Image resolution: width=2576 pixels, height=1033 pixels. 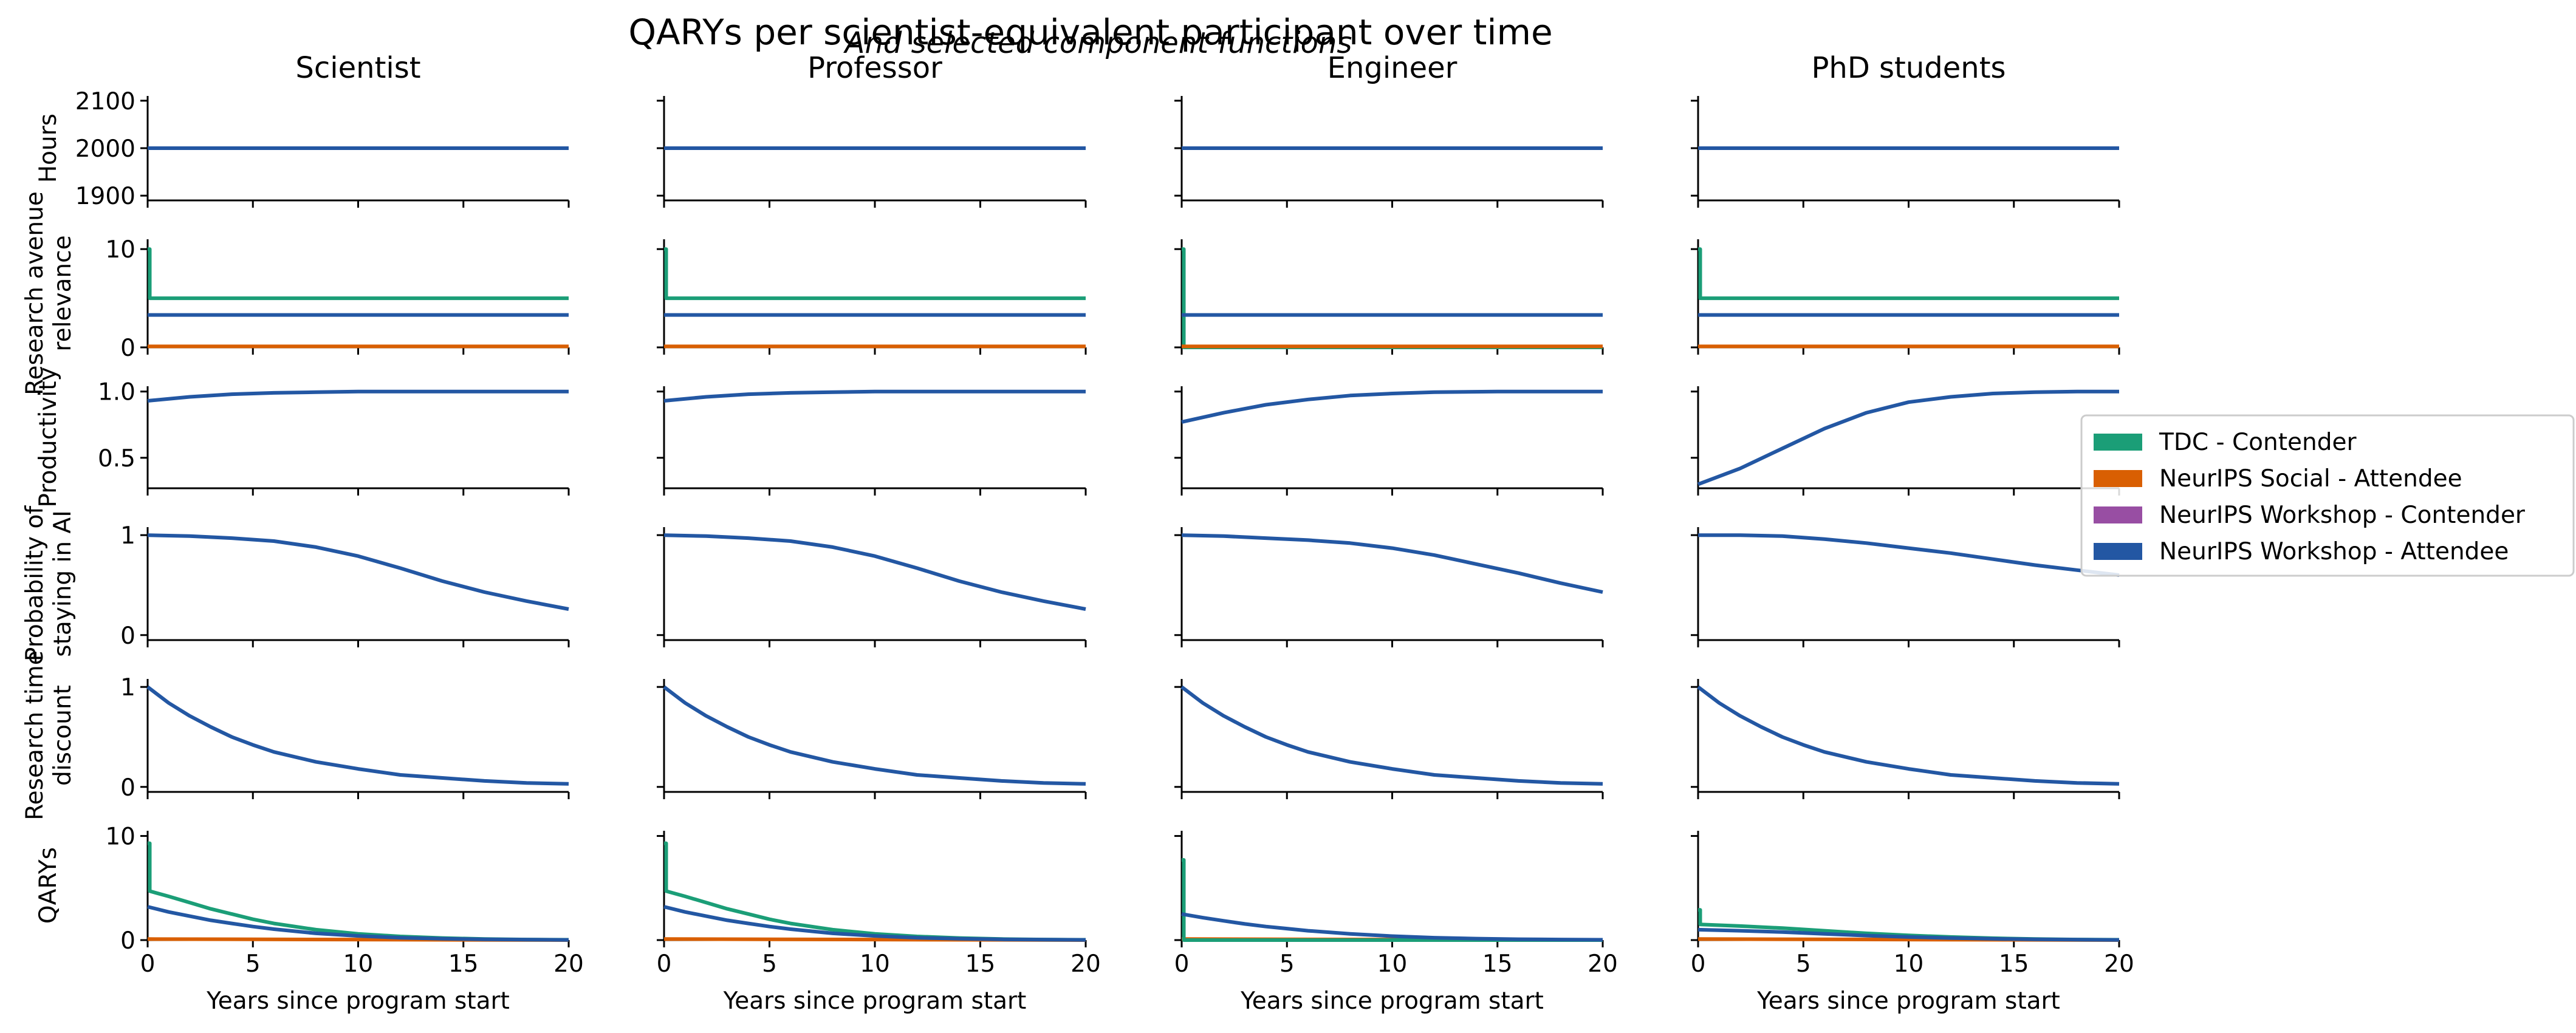 What do you see at coordinates (127, 941) in the screenshot?
I see `y-tick-label-qarys: 0` at bounding box center [127, 941].